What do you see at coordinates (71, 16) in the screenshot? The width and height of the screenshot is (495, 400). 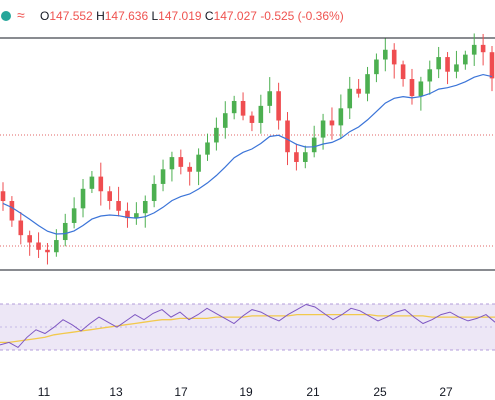 I see `open-value: 147.552` at bounding box center [71, 16].